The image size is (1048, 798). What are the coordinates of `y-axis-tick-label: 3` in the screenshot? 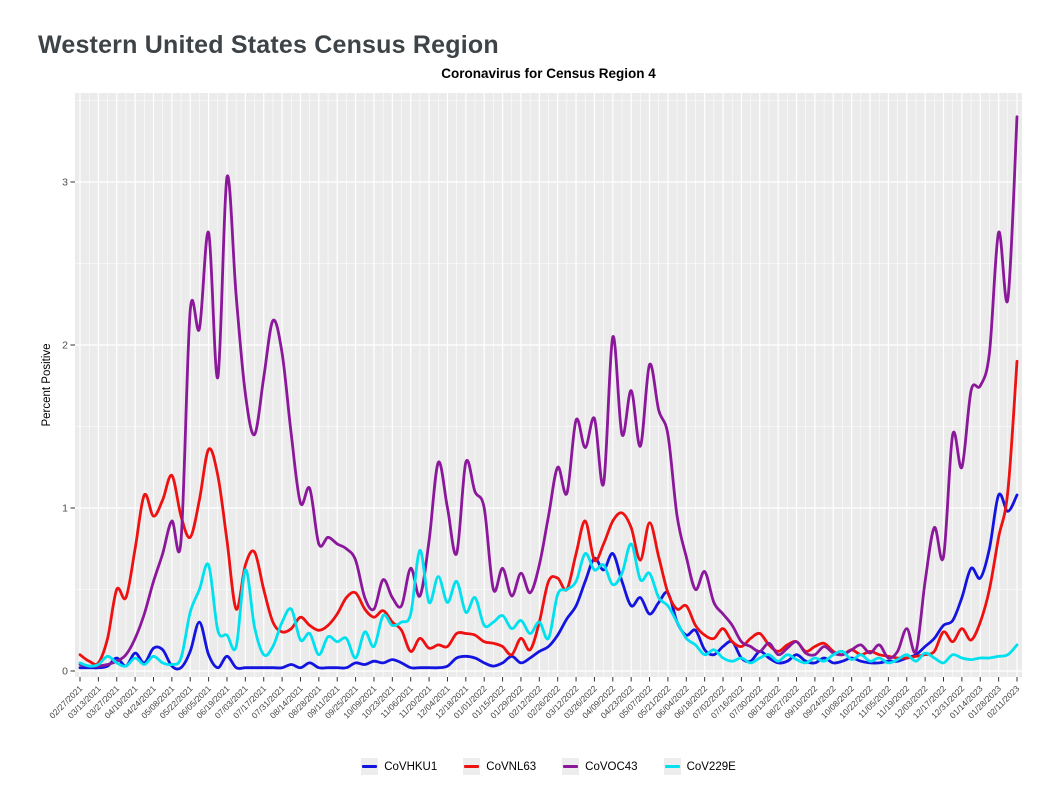 It's located at (65, 183).